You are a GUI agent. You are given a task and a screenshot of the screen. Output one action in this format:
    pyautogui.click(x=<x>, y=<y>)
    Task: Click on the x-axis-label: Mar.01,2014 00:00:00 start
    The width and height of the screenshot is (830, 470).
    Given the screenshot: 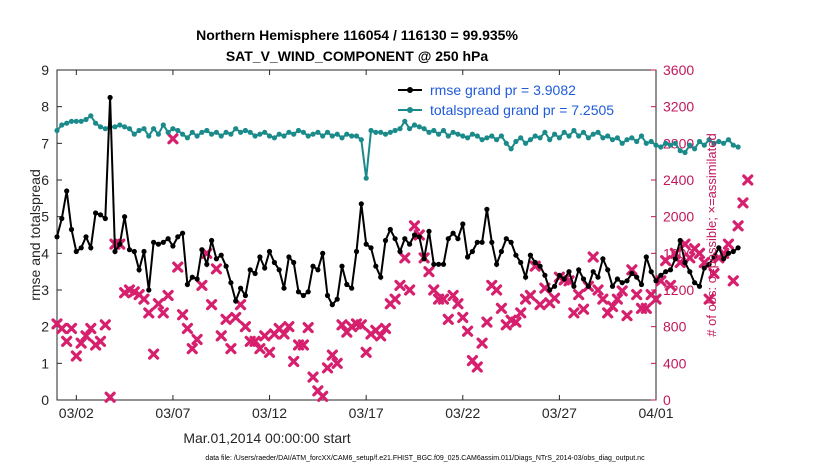 What is the action you would take?
    pyautogui.click(x=266, y=438)
    